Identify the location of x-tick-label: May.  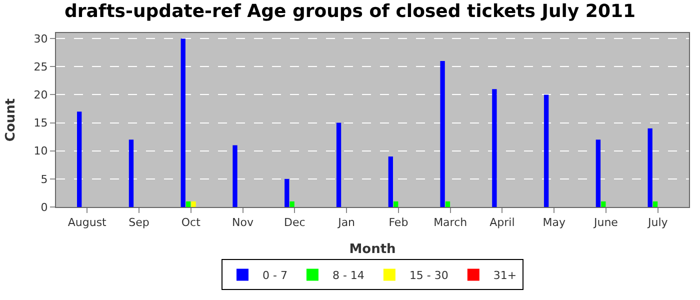
(554, 223).